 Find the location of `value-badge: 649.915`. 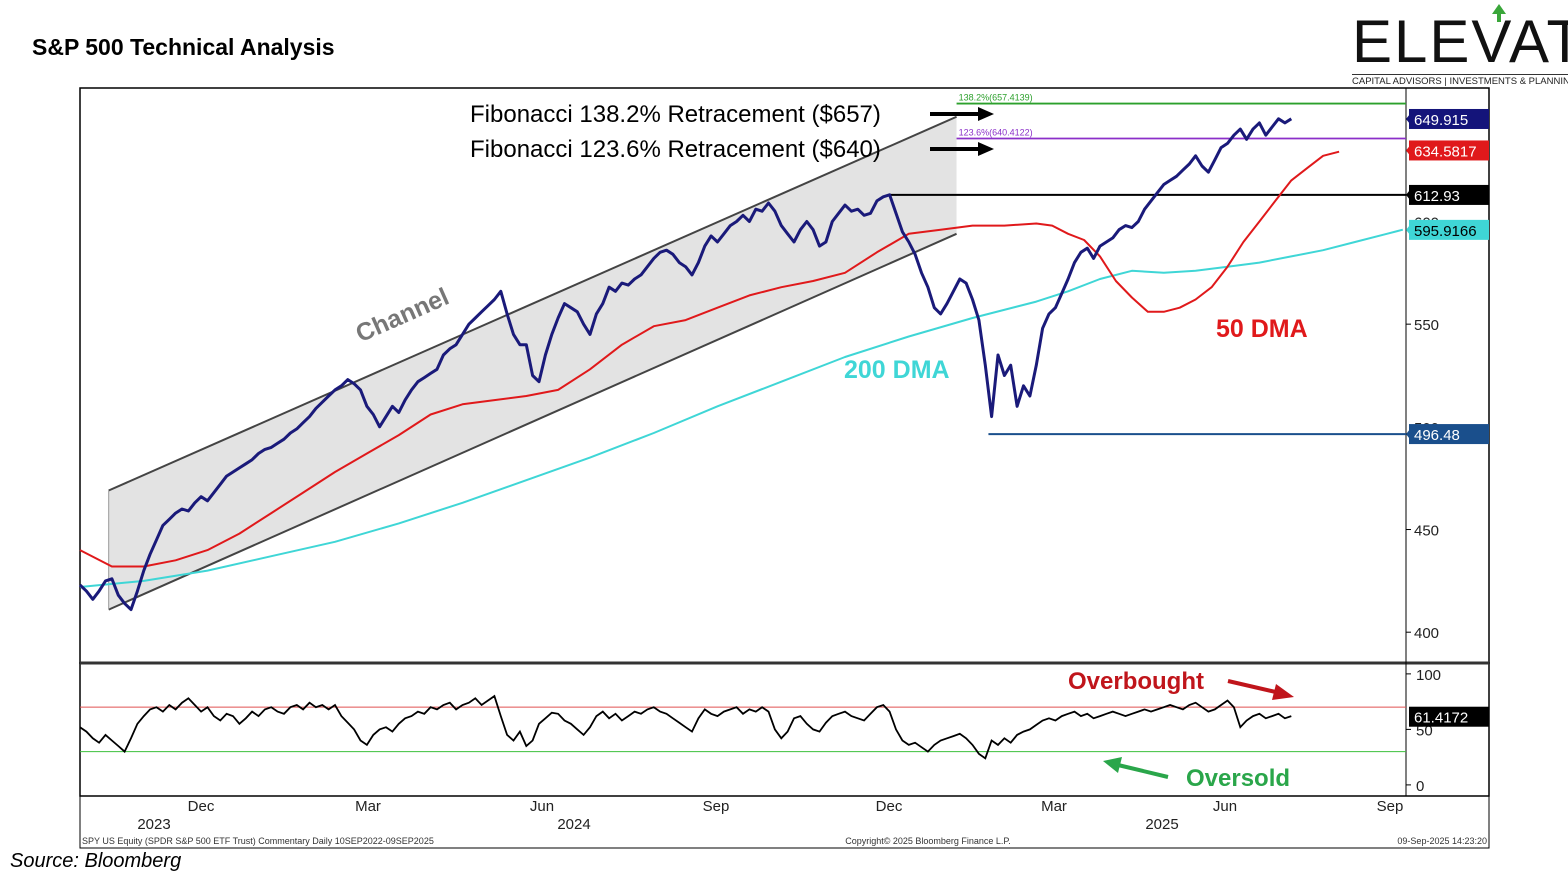

value-badge: 649.915 is located at coordinates (1447, 118).